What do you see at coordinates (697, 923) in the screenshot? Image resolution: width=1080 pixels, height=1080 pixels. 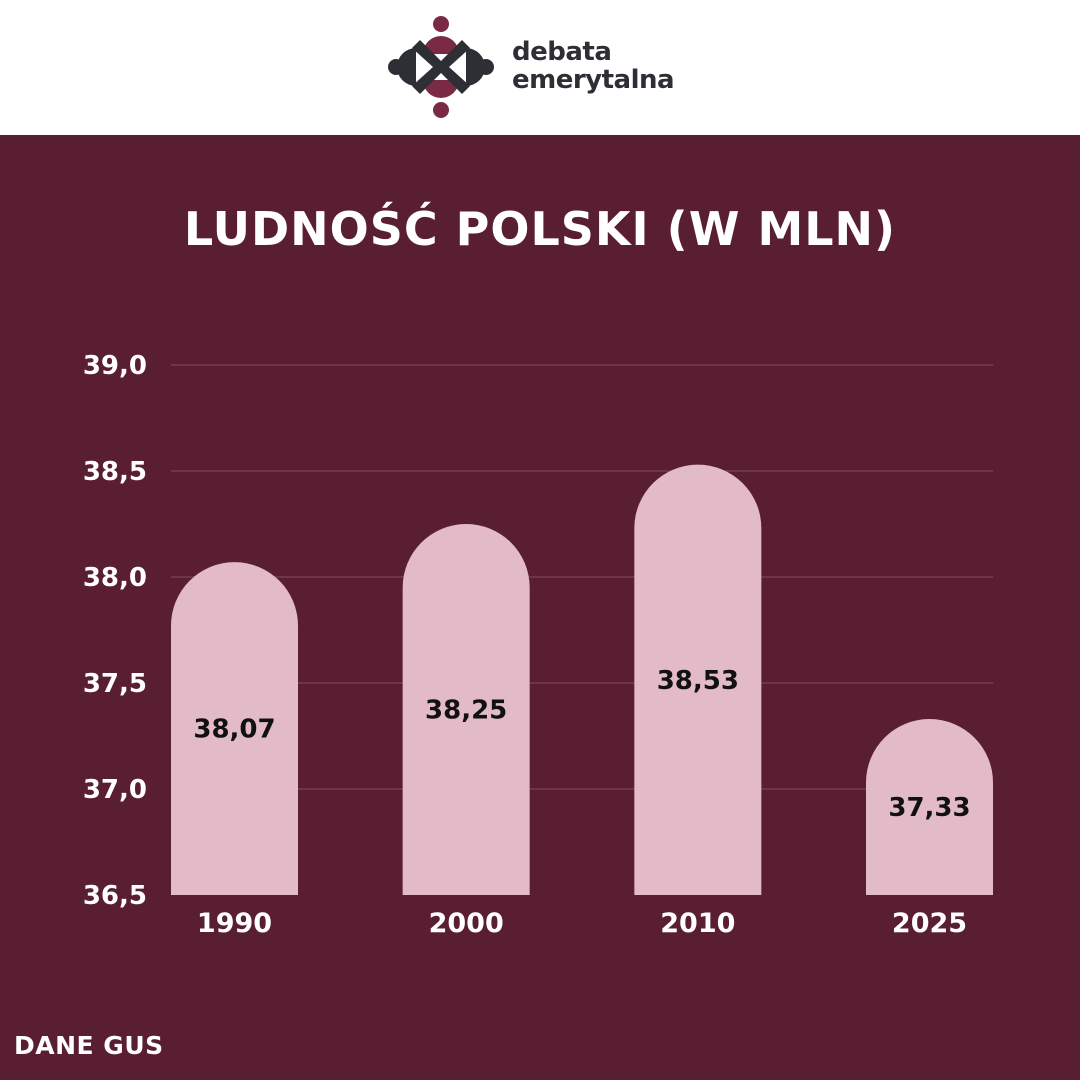 I see `x-tick-label: 2010` at bounding box center [697, 923].